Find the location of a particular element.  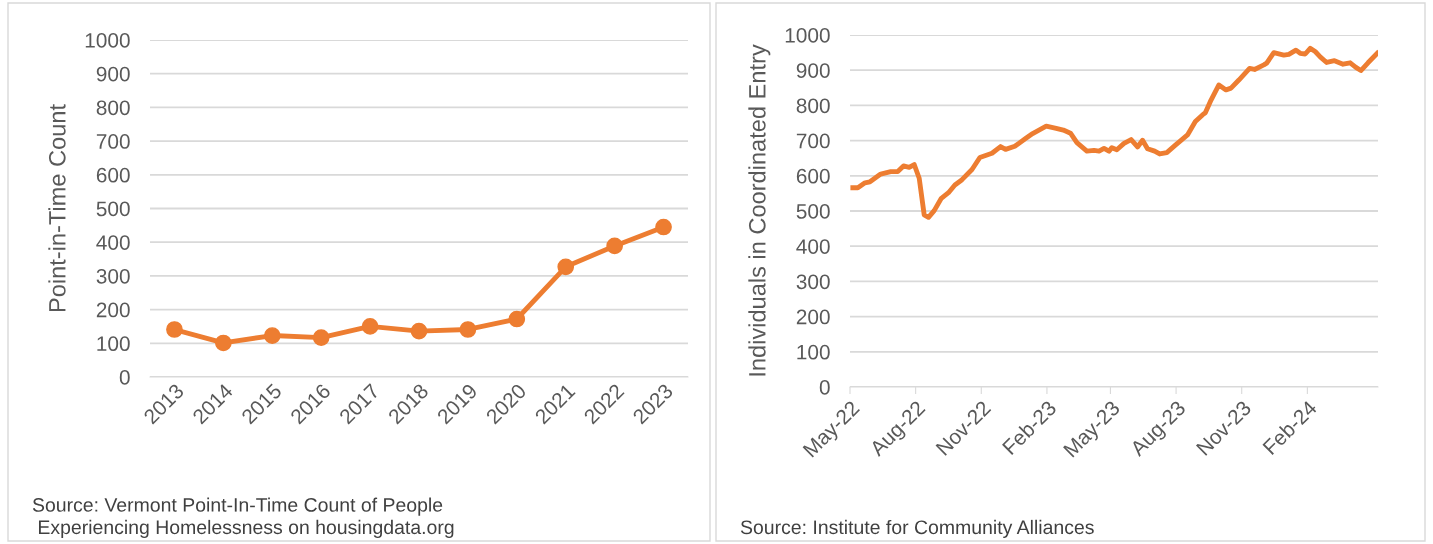

line-series is located at coordinates (1114, 132).